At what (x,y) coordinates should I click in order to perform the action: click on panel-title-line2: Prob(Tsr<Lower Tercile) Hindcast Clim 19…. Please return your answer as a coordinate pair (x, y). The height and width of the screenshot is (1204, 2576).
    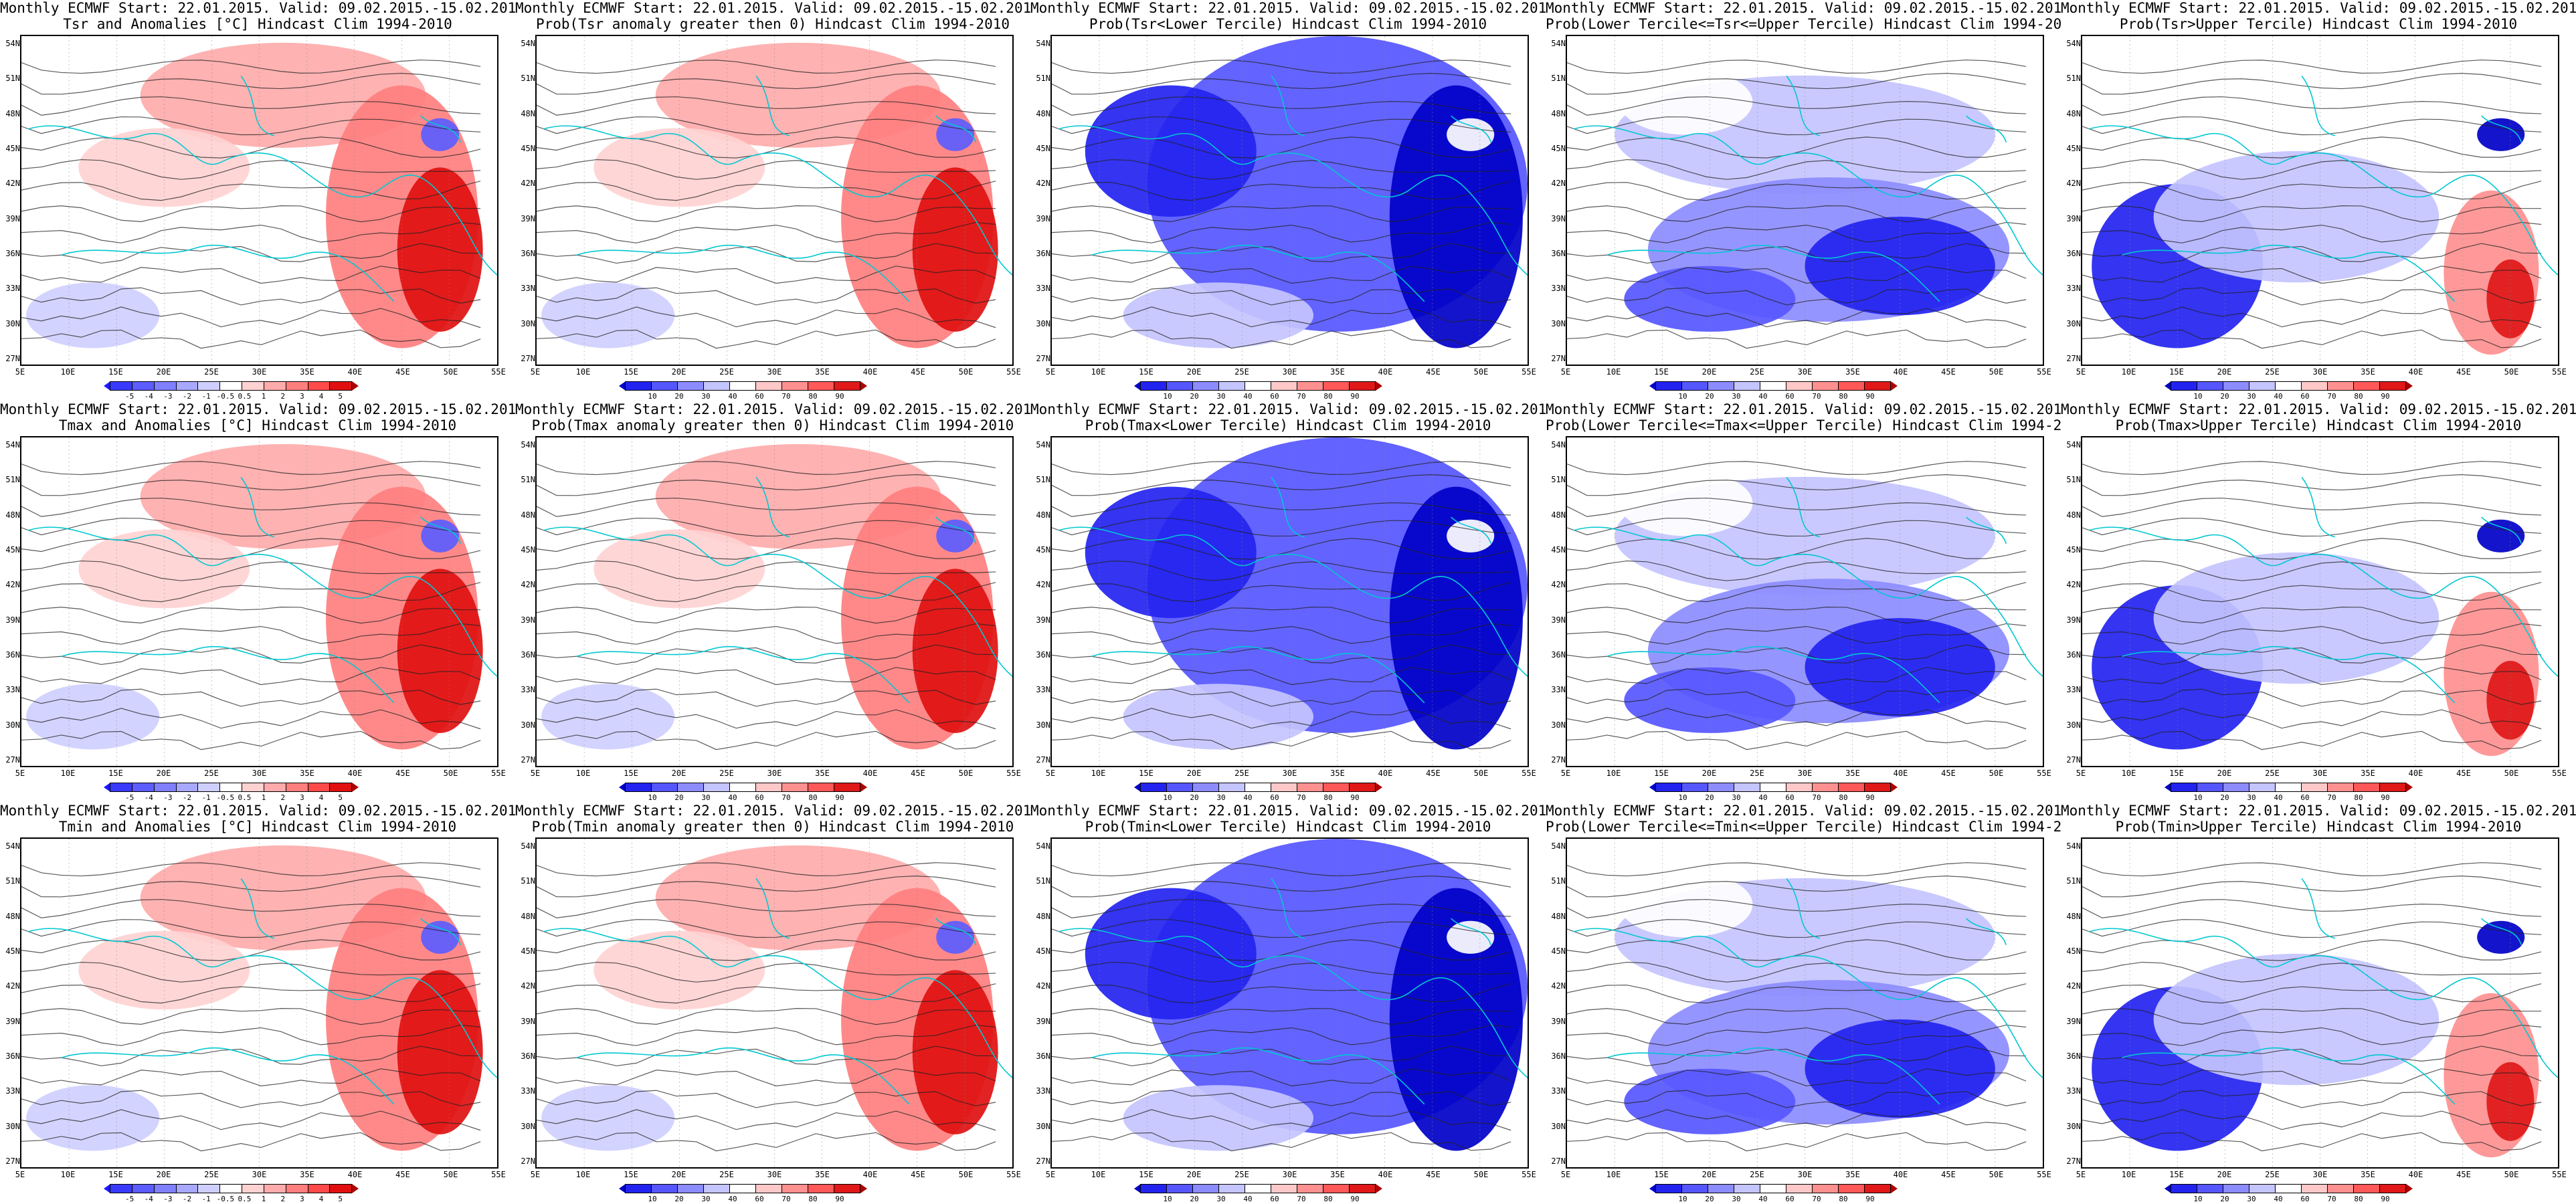
    Looking at the image, I should click on (1288, 24).